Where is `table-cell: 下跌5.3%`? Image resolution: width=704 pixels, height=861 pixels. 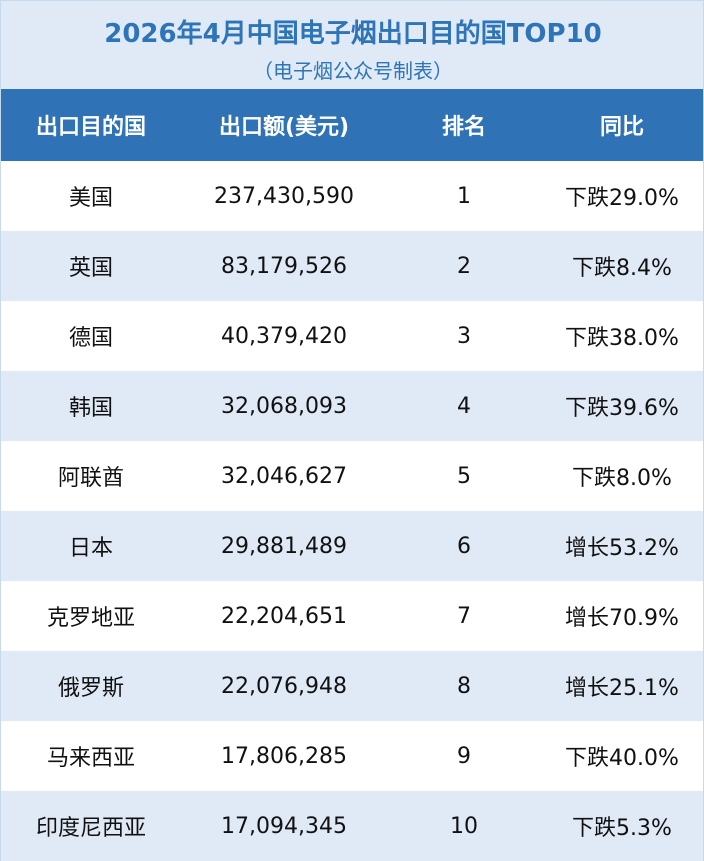
table-cell: 下跌5.3% is located at coordinates (622, 828).